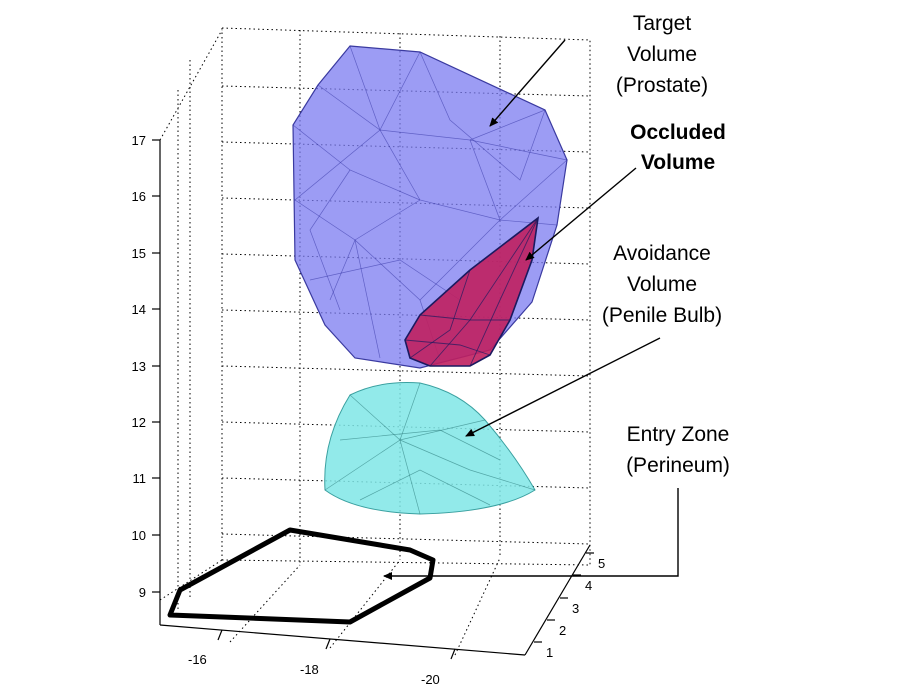 The image size is (901, 698). I want to click on z-tick-label: 14, so click(139, 309).